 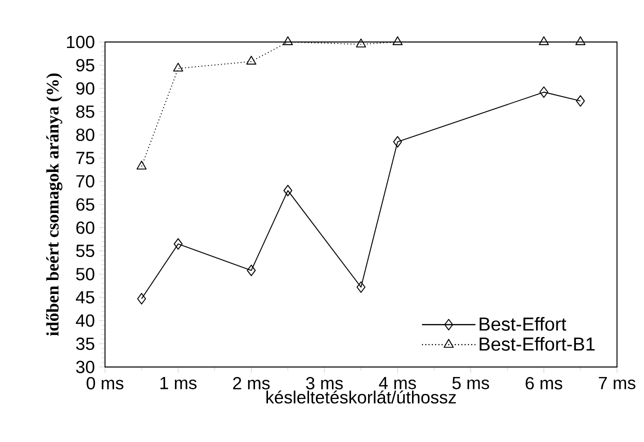 I want to click on legend-label: Best-Effort-B1, so click(x=537, y=344).